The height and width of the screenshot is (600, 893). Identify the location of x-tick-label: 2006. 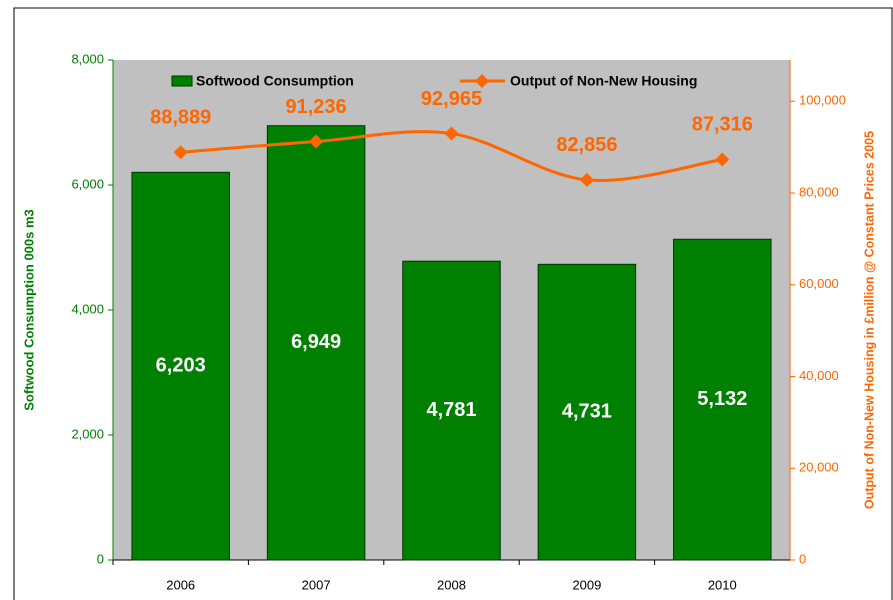
(180, 584).